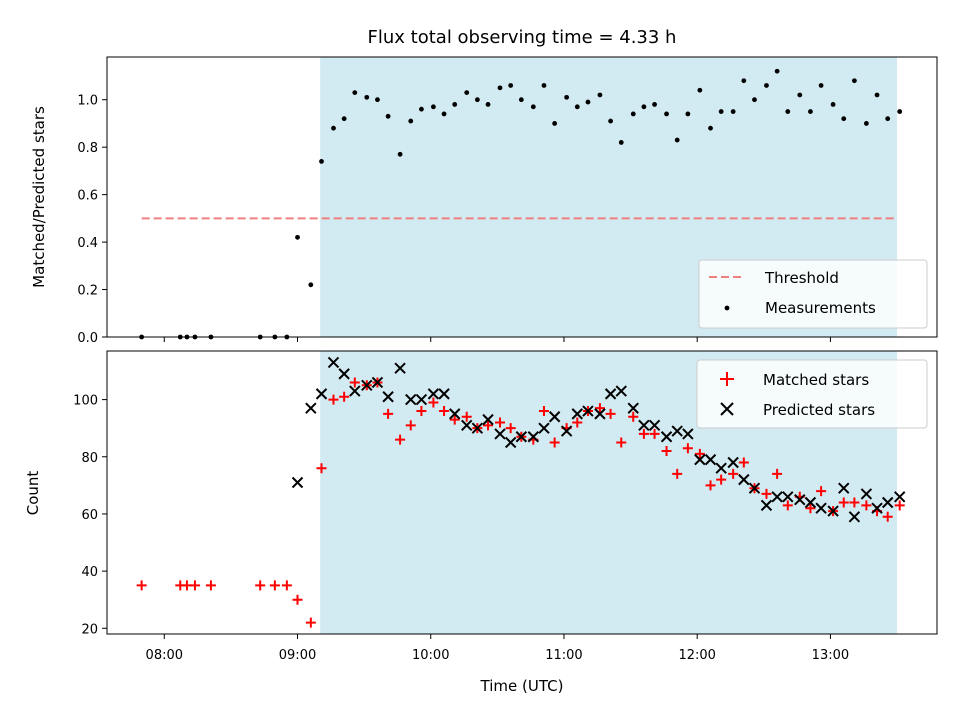 This screenshot has height=720, width=960. Describe the element at coordinates (727, 409) in the screenshot. I see `predicted-stars-legend-marker` at that location.